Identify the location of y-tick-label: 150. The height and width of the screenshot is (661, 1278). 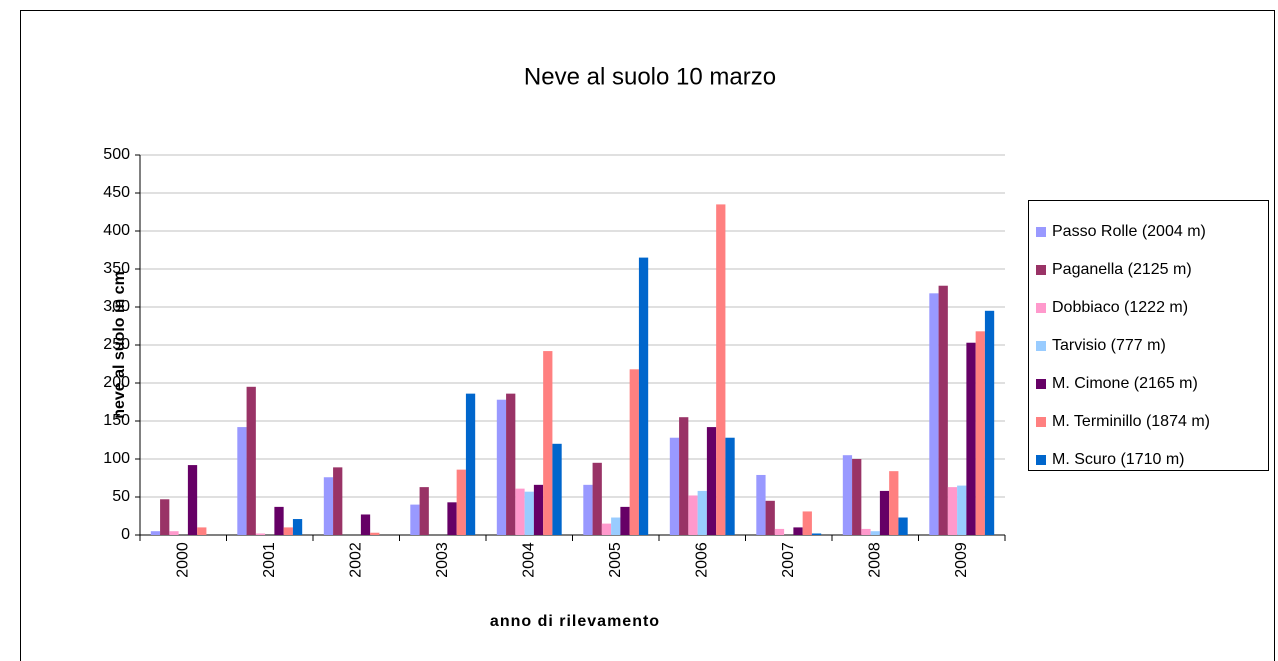
(116, 420).